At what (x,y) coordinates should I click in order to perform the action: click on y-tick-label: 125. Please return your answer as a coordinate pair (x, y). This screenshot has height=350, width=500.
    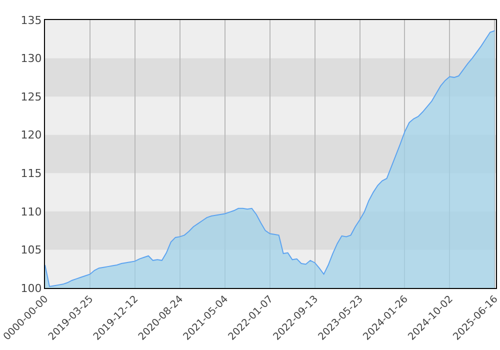
    Looking at the image, I should click on (31, 97).